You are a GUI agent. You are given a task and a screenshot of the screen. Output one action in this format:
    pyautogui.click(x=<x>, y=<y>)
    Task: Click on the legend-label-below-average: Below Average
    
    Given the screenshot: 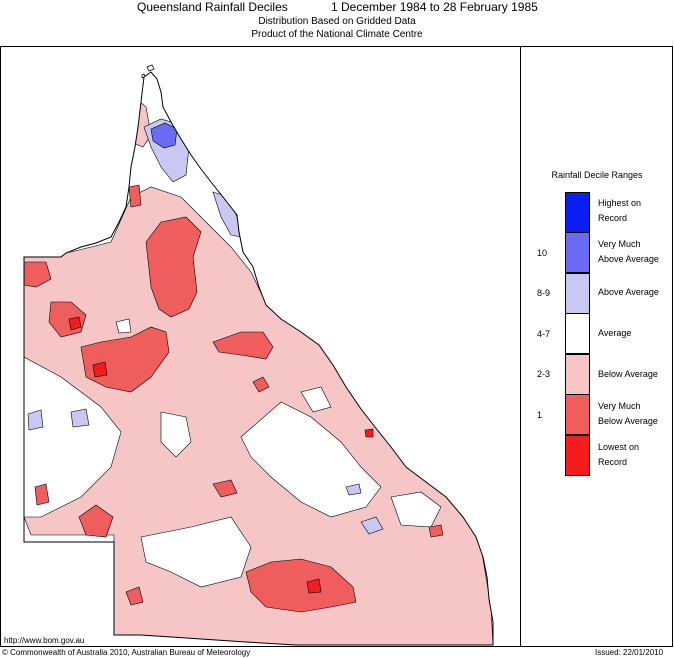 What is the action you would take?
    pyautogui.click(x=628, y=374)
    